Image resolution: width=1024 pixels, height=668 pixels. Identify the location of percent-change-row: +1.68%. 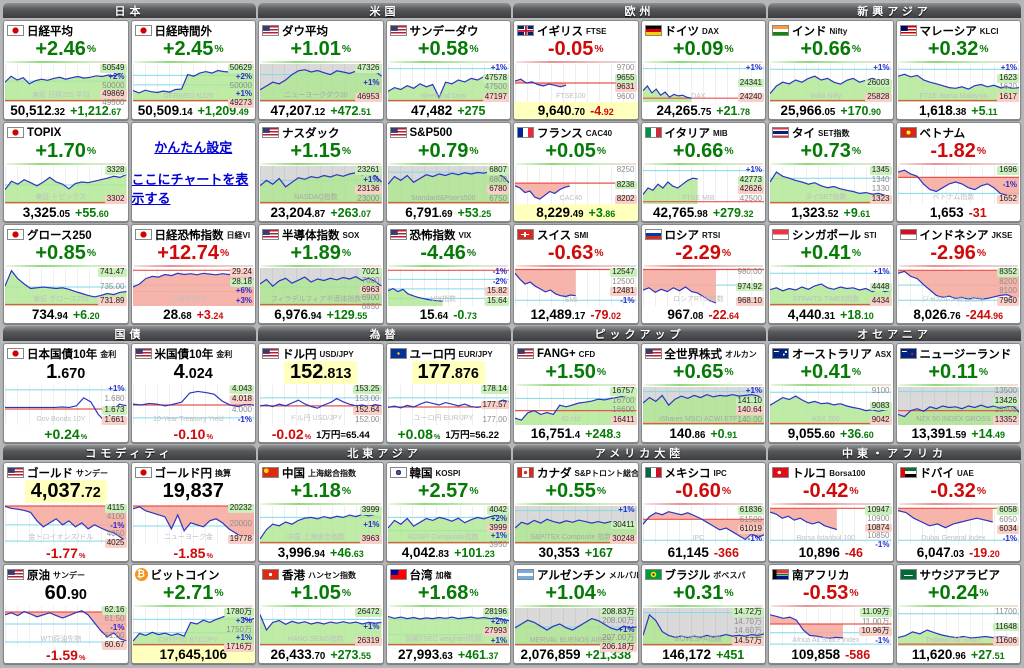
(448, 593).